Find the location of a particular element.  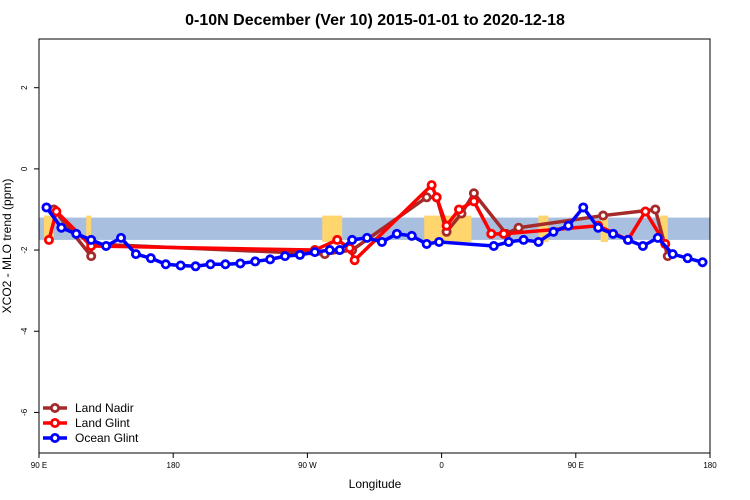

series-ocean-glint is located at coordinates (374, 237).